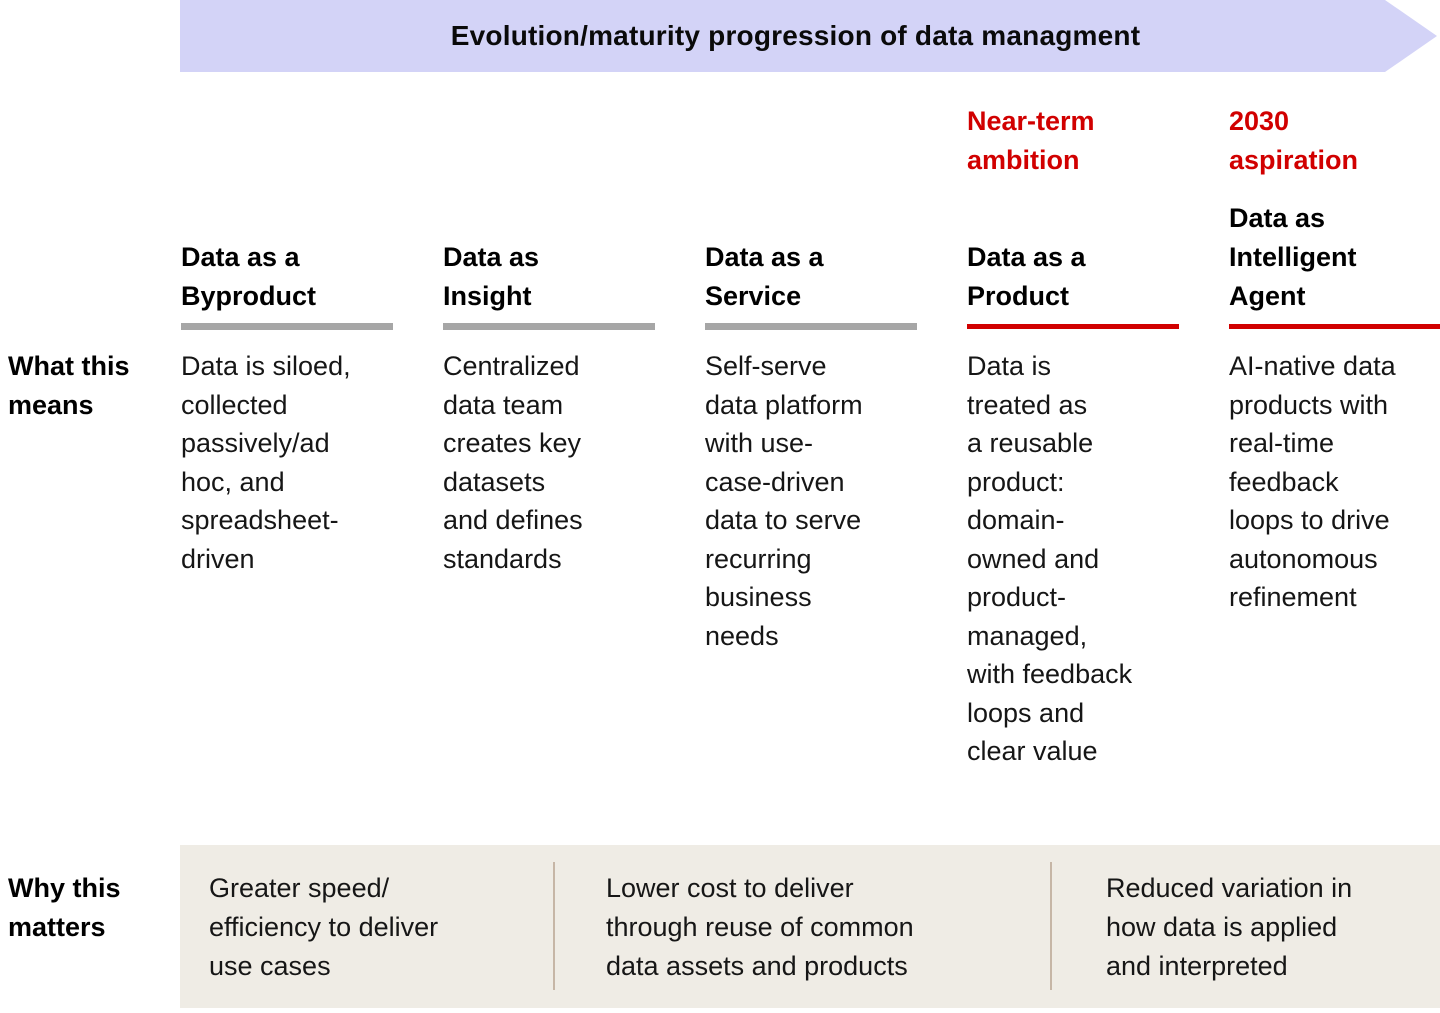 The width and height of the screenshot is (1440, 1013). I want to click on column-underline-row, so click(810, 326).